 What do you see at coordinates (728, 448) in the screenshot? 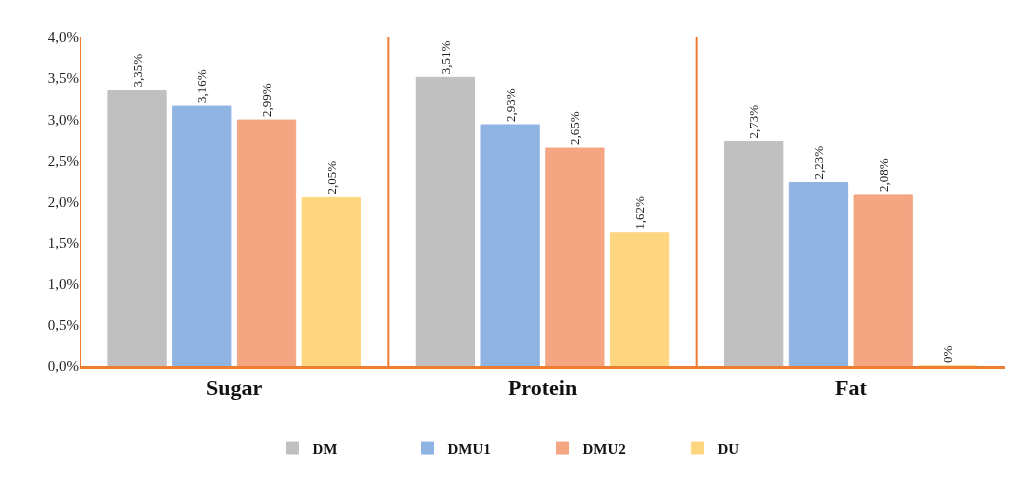
I see `legend-label: DU` at bounding box center [728, 448].